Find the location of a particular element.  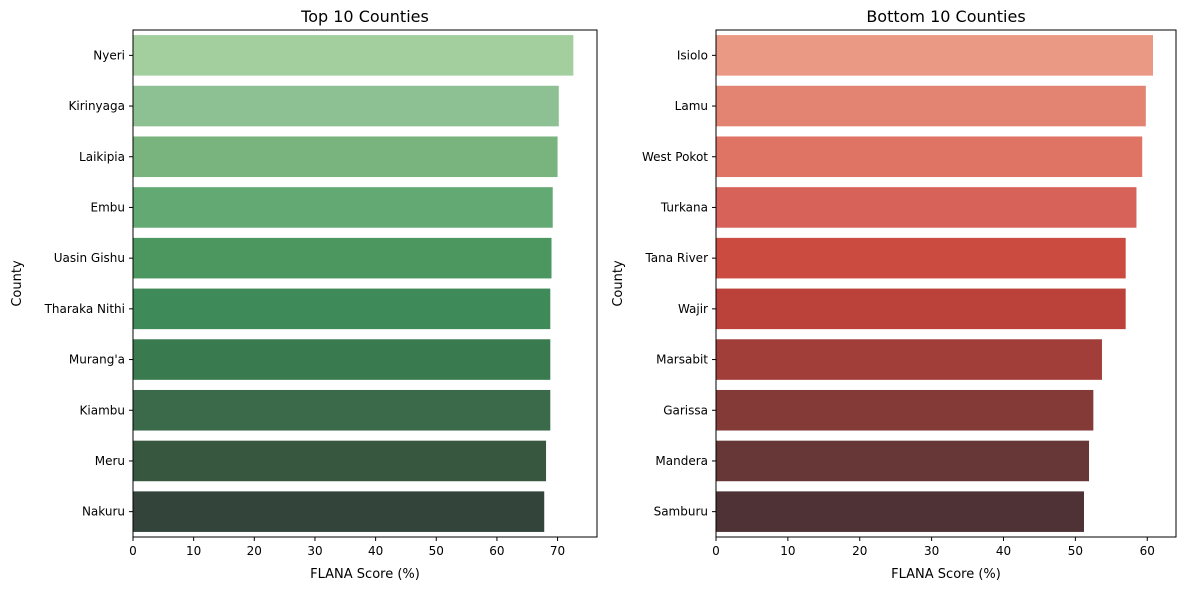

y-tick-label: Laikipia is located at coordinates (102, 157).